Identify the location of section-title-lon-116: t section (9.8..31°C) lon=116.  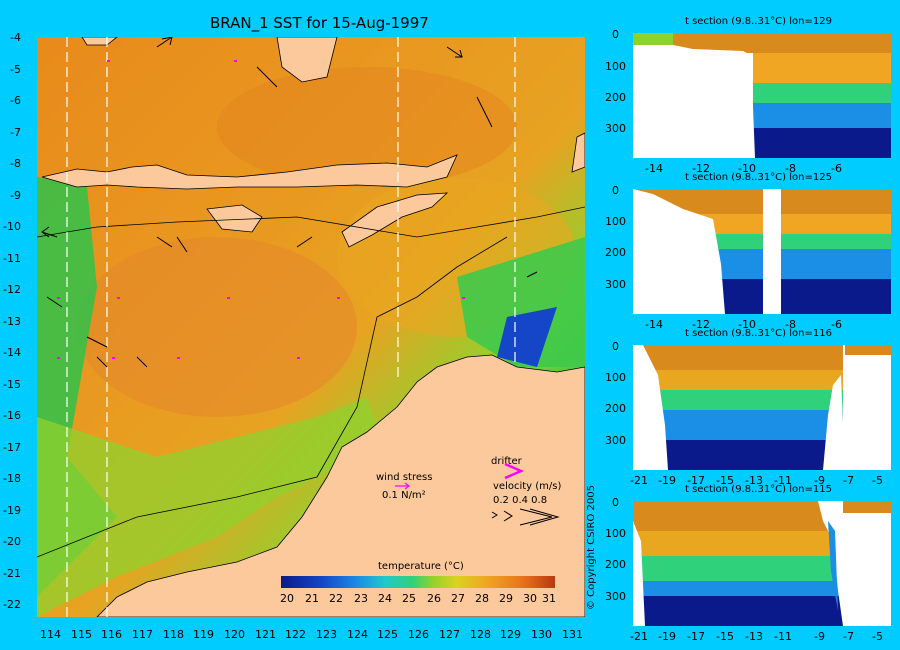
(758, 333).